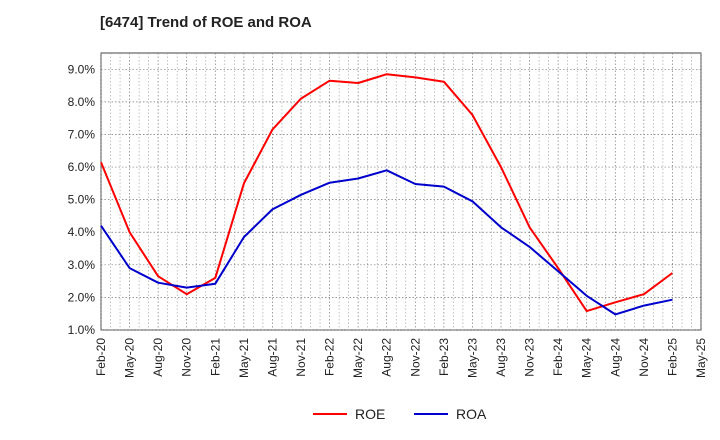 Image resolution: width=720 pixels, height=440 pixels. What do you see at coordinates (82, 134) in the screenshot?
I see `y-tick-label: 7.0%` at bounding box center [82, 134].